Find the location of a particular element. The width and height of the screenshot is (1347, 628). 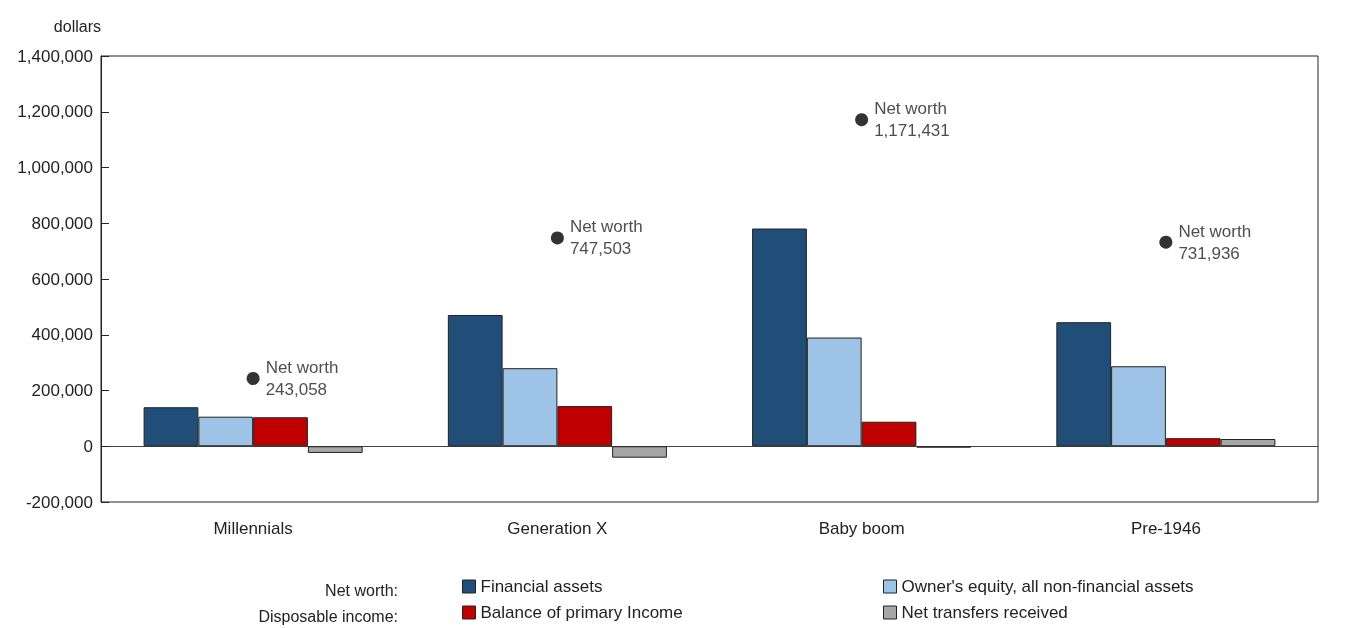

data-label: 731,936 is located at coordinates (1209, 253).